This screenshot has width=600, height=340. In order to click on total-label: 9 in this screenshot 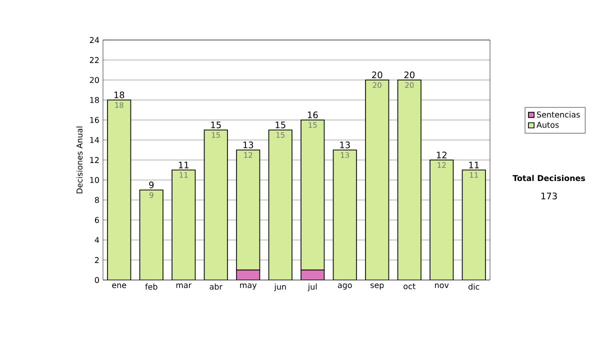, I will do `click(151, 185)`.